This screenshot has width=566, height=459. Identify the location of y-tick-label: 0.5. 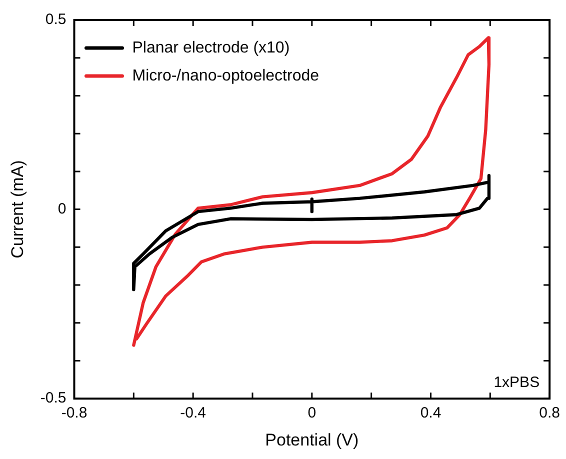
(55, 19).